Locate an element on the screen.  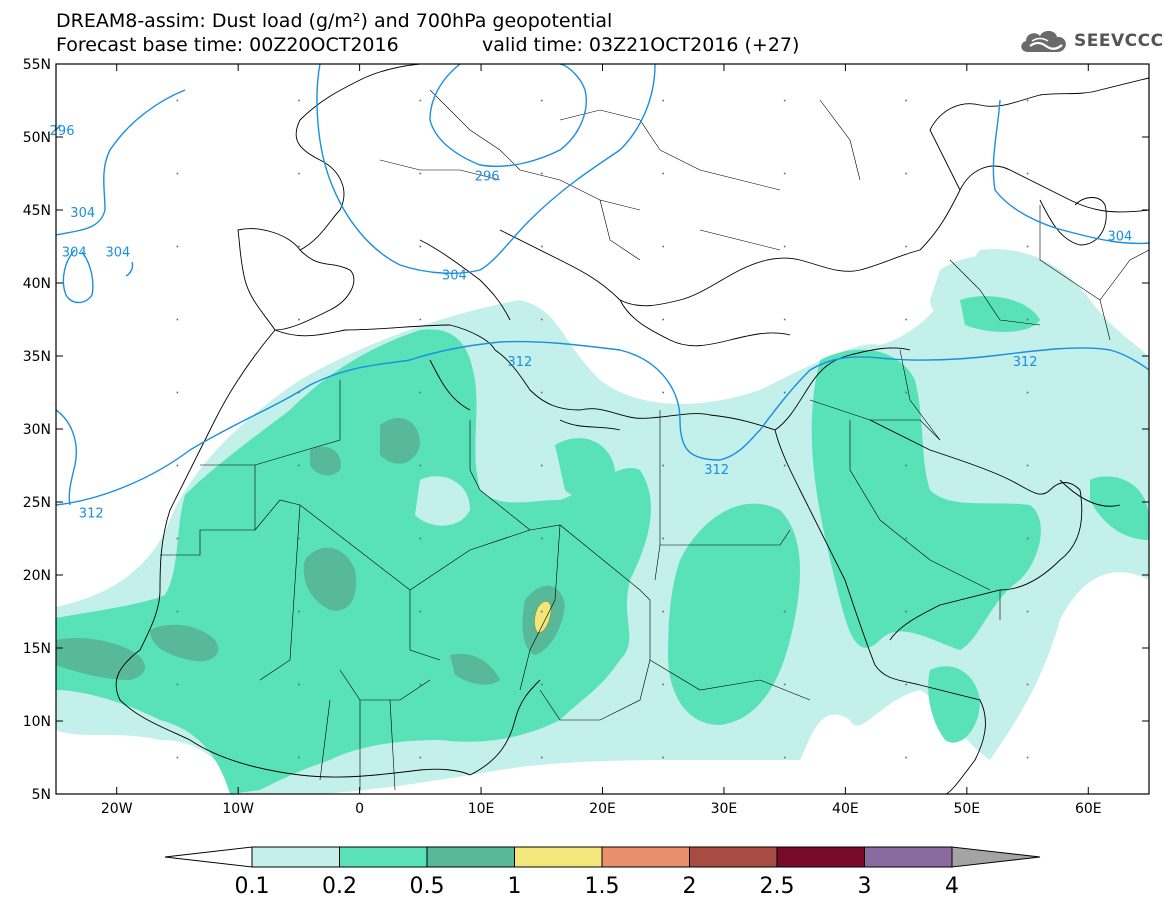
lon-tick-label: 60E is located at coordinates (1088, 809).